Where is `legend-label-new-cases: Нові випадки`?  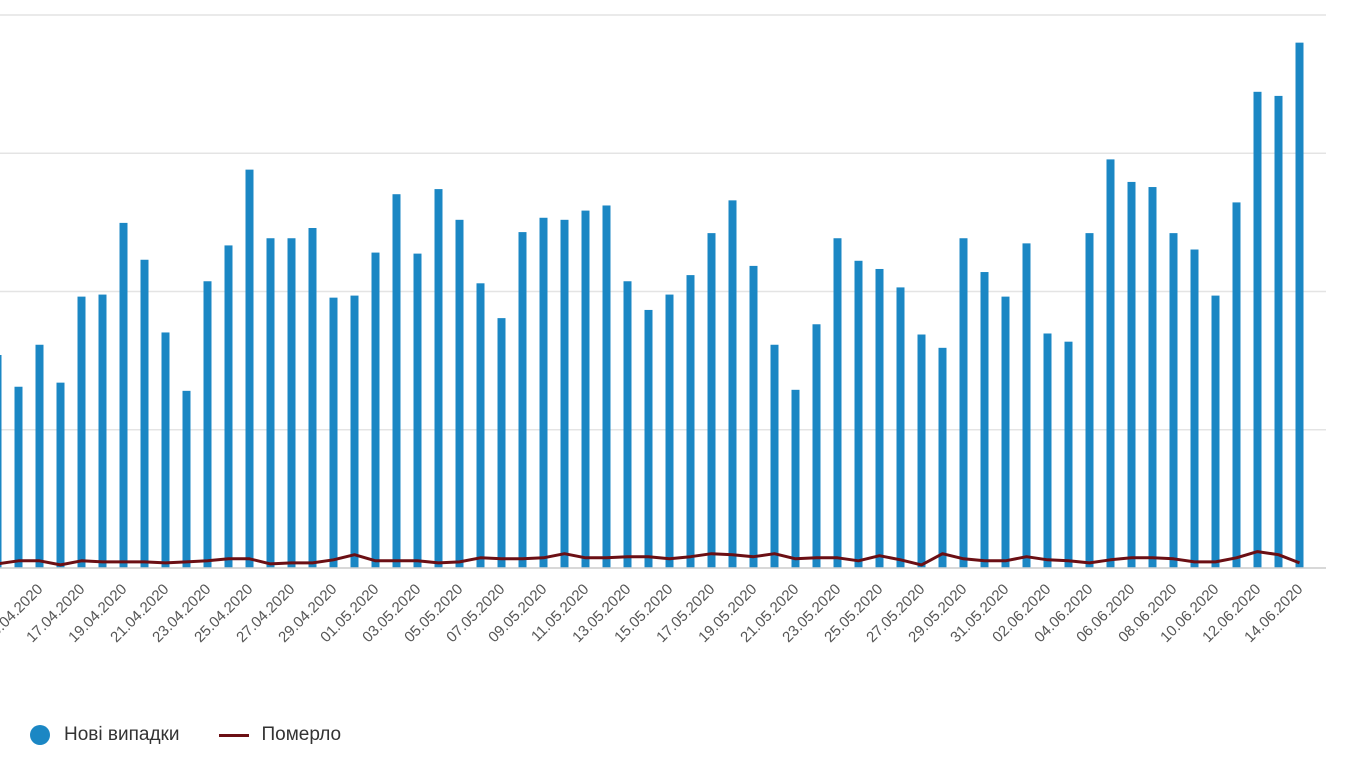
legend-label-new-cases: Нові випадки is located at coordinates (122, 734).